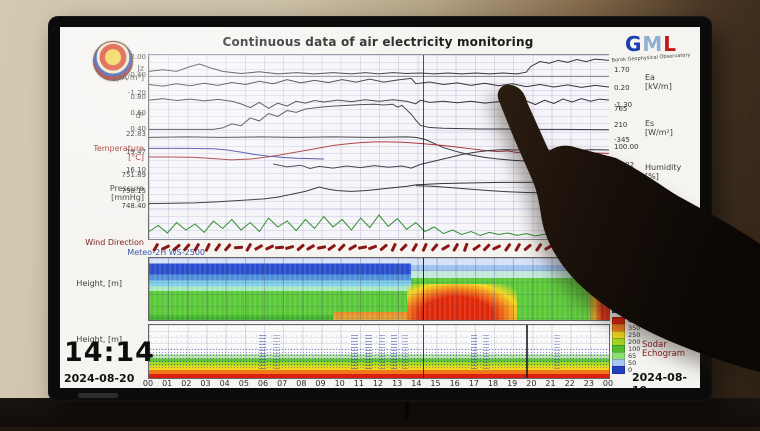 The width and height of the screenshot is (760, 431). Describe the element at coordinates (665, 220) in the screenshot. I see `axis-caption-horizontal-wind: Horizontal wind [m/s]` at that location.